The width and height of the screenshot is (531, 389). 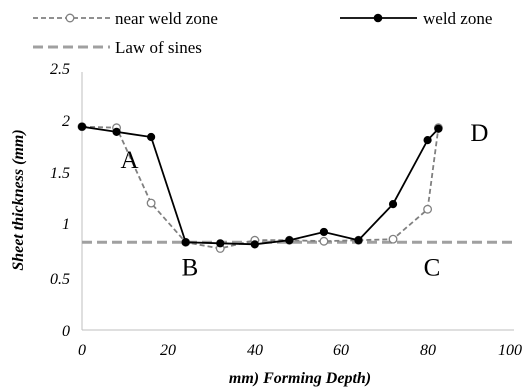 I want to click on y-axis-title: Sheet thickness (mm), so click(x=18, y=199).